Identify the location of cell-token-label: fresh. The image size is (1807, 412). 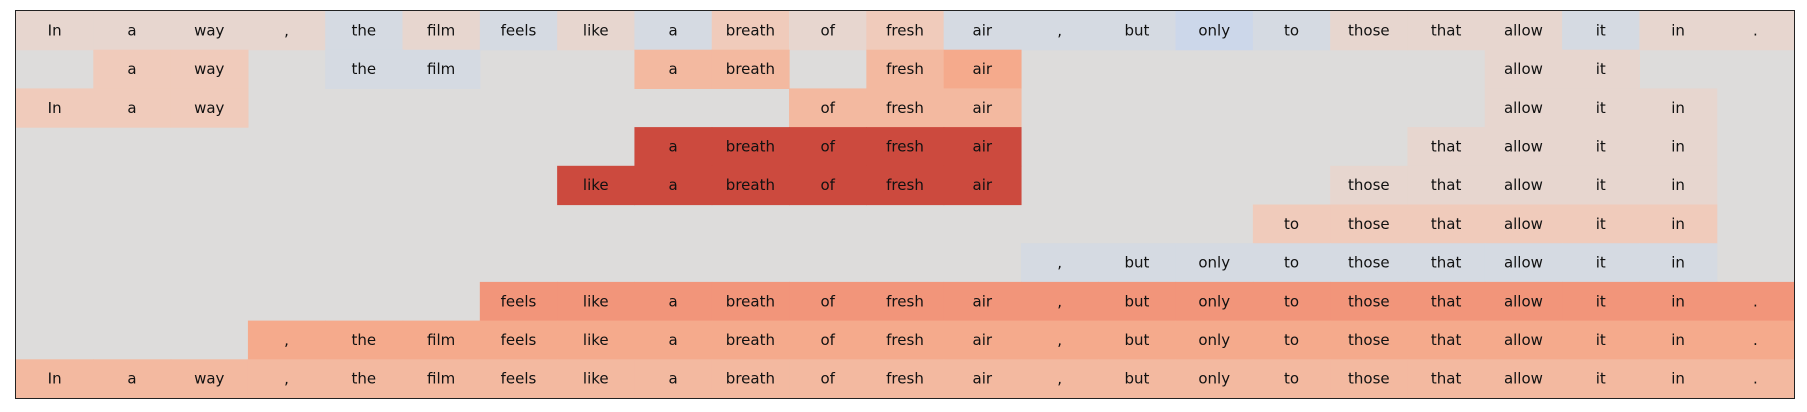
(905, 185).